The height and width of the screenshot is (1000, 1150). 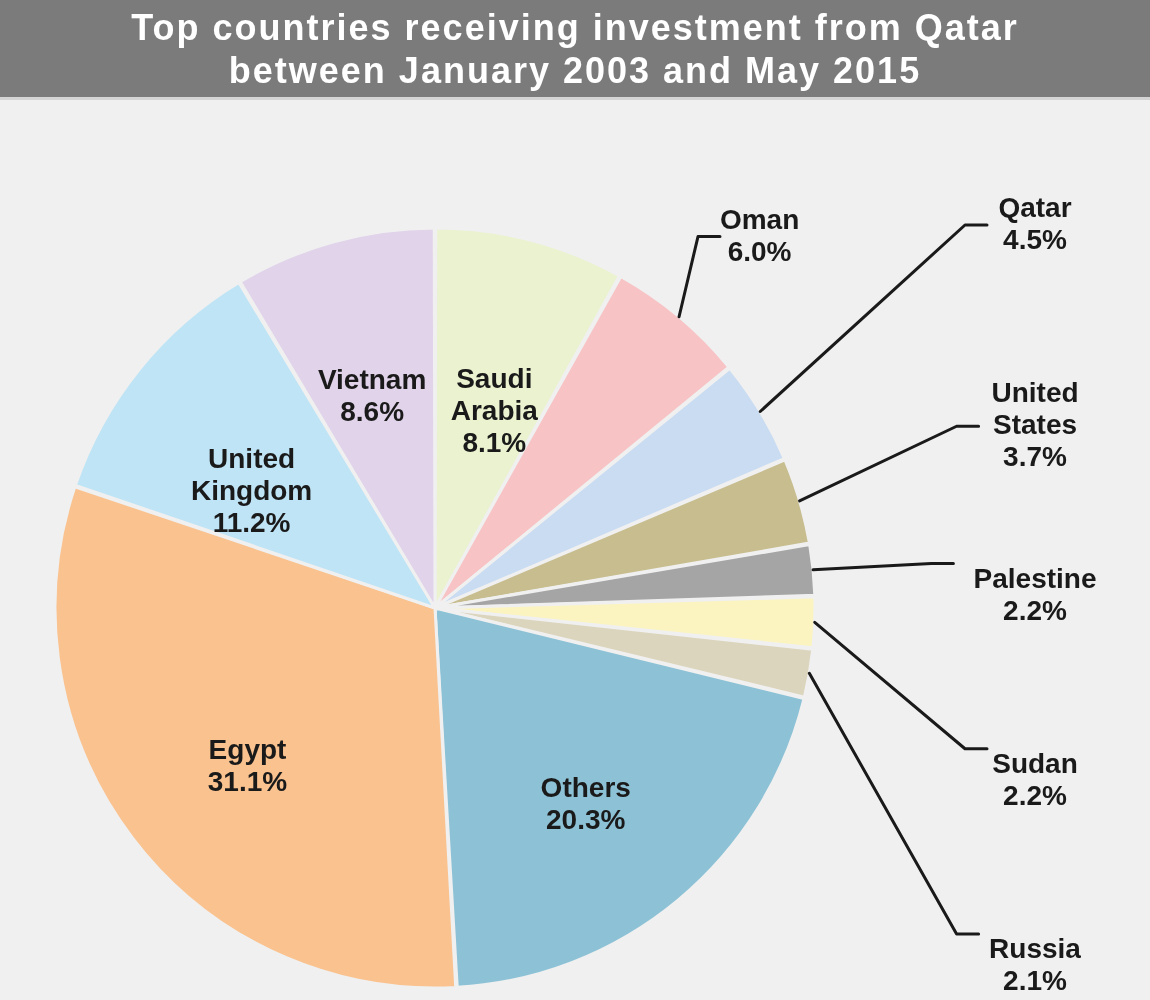 What do you see at coordinates (1035, 948) in the screenshot?
I see `slice-label: Russia` at bounding box center [1035, 948].